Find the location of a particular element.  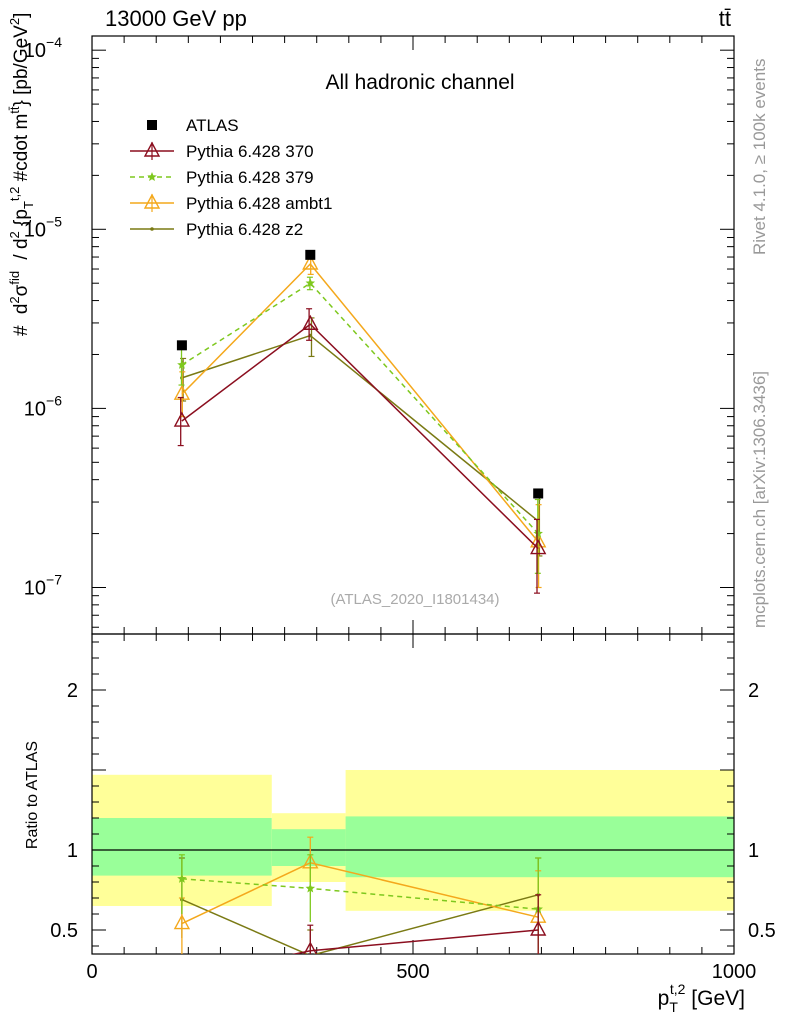

main-ytick-label: 10⁻⁴ is located at coordinates (43, 48).